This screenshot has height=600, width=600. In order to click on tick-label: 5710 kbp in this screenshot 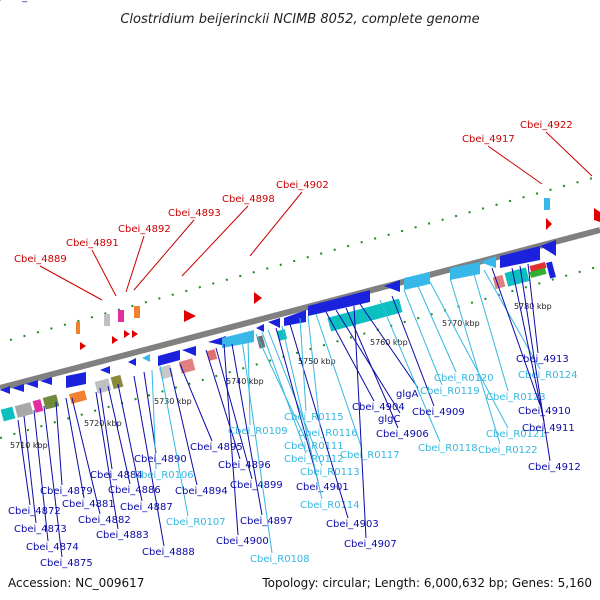, I will do `click(29, 445)`.